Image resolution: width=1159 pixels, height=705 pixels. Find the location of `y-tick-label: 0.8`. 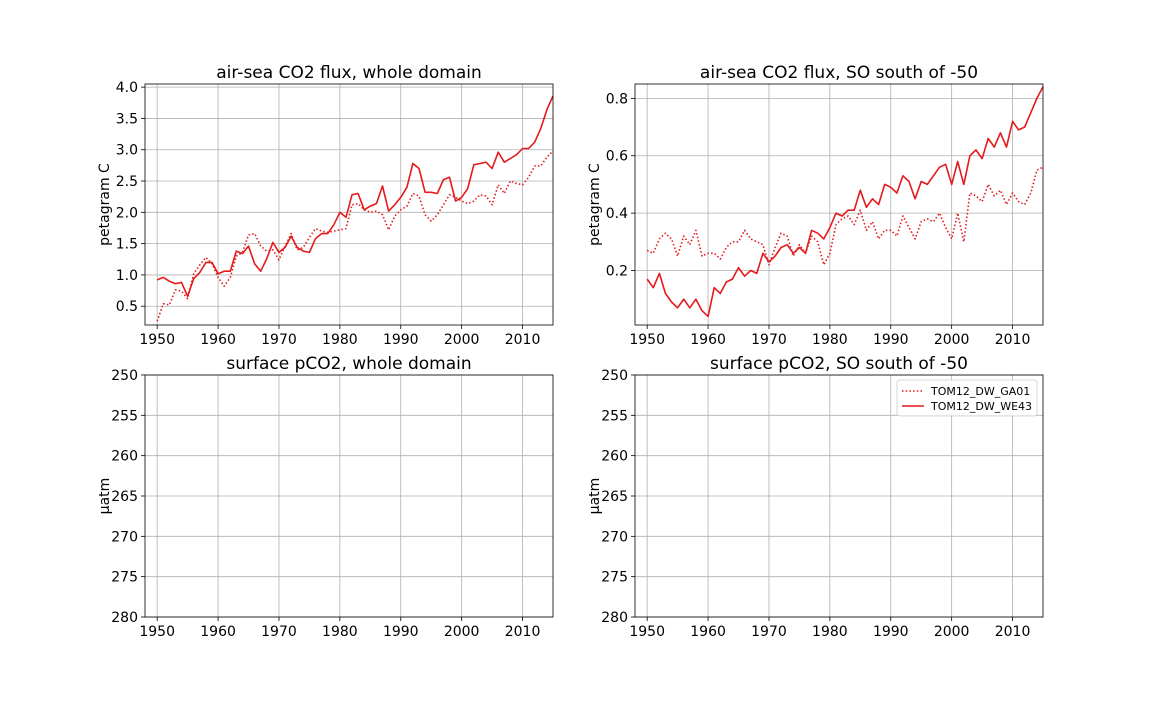

y-tick-label: 0.8 is located at coordinates (617, 99).